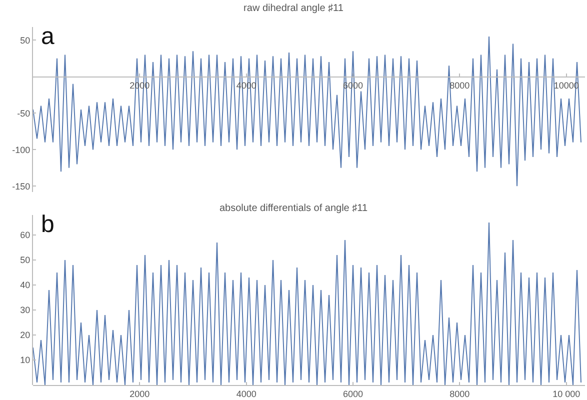  What do you see at coordinates (460, 393) in the screenshot?
I see `x-tick-label: 8000` at bounding box center [460, 393].